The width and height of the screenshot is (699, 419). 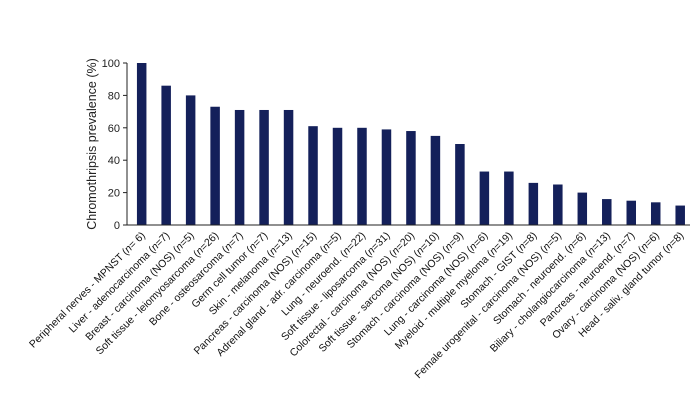 What do you see at coordinates (114, 145) in the screenshot?
I see `y-ticks: 0 20 40 60 80 100` at bounding box center [114, 145].